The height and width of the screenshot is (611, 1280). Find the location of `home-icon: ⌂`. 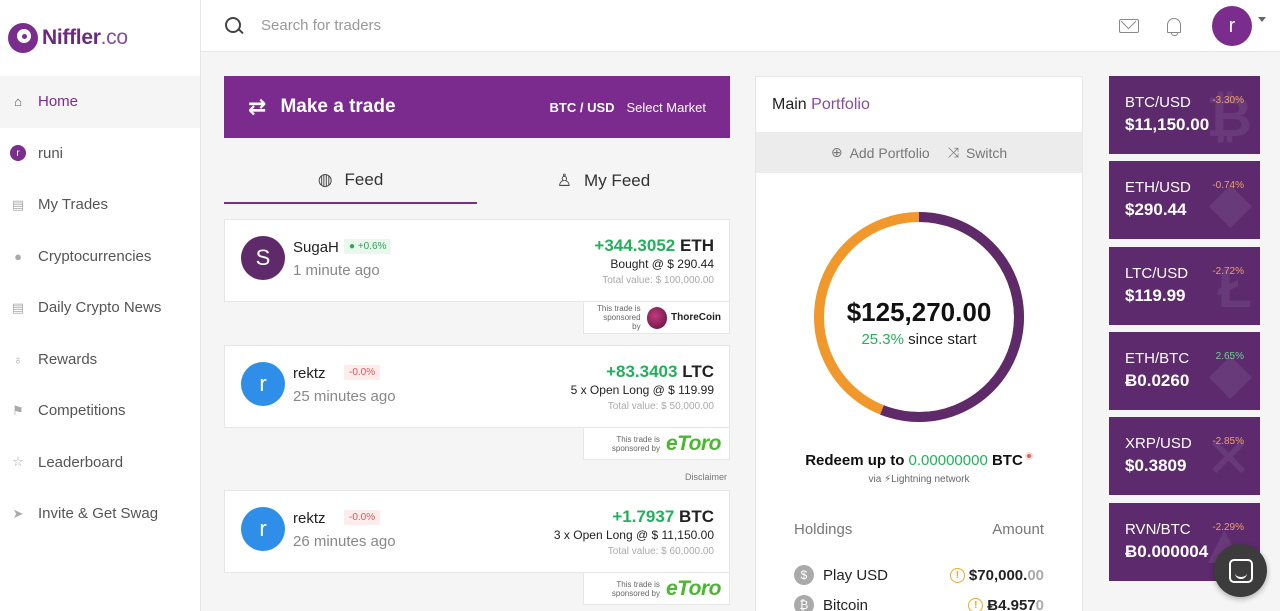

home-icon: ⌂ is located at coordinates (18, 102).